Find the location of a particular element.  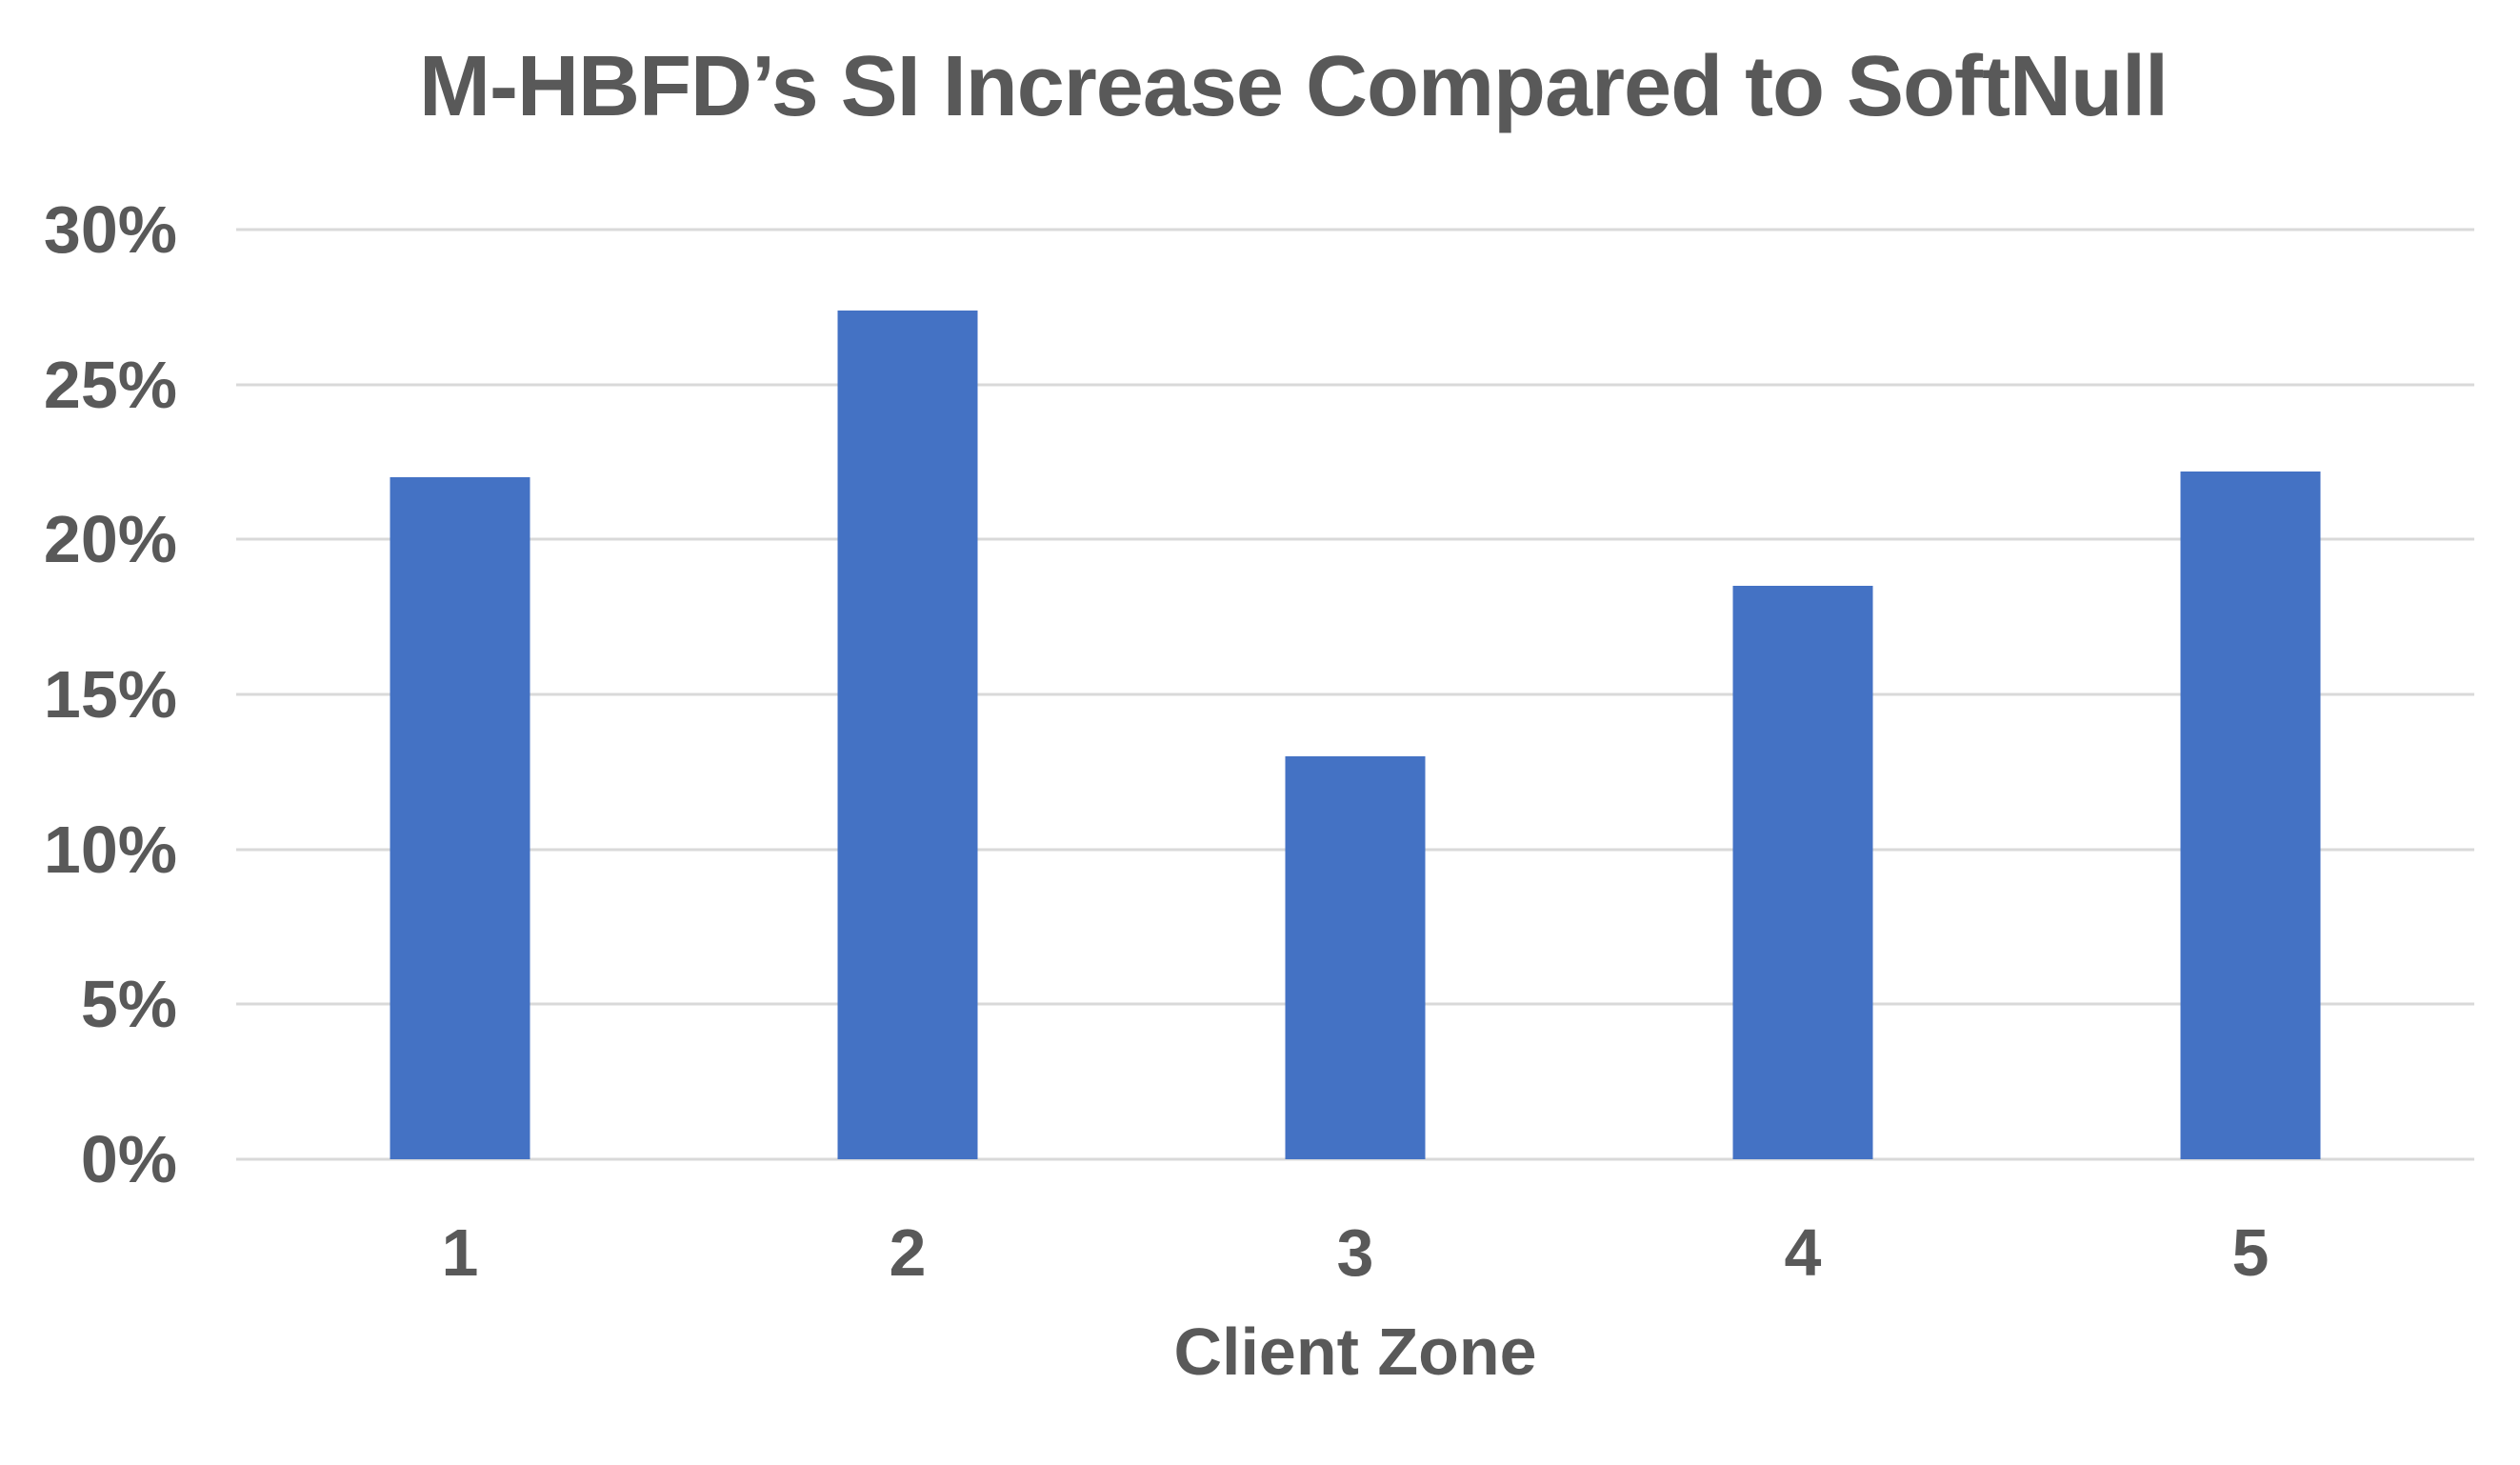

x-tick-label: 3 is located at coordinates (1355, 1252).